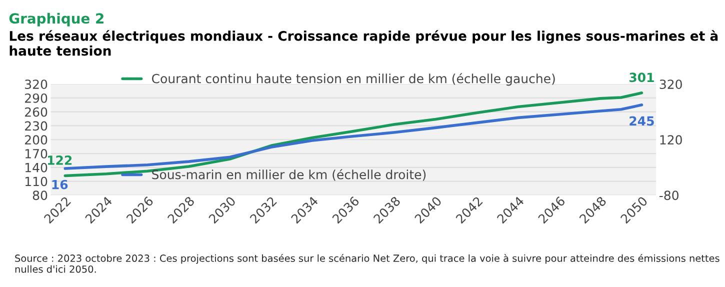  Describe the element at coordinates (671, 85) in the screenshot. I see `y2-tick-label: 320` at that location.